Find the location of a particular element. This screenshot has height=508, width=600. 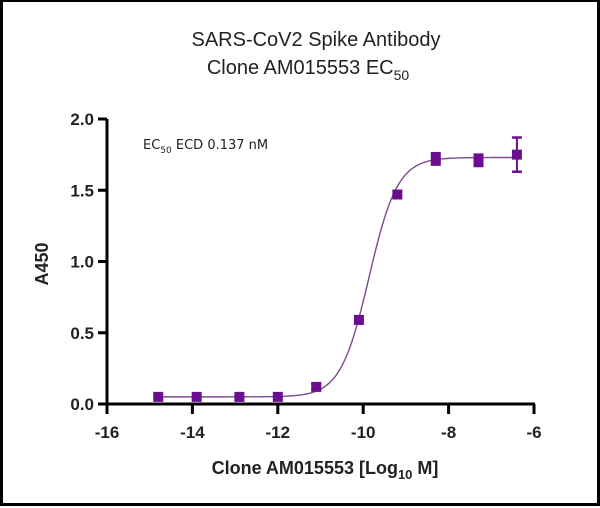

x-tick-label: -16 is located at coordinates (107, 432).